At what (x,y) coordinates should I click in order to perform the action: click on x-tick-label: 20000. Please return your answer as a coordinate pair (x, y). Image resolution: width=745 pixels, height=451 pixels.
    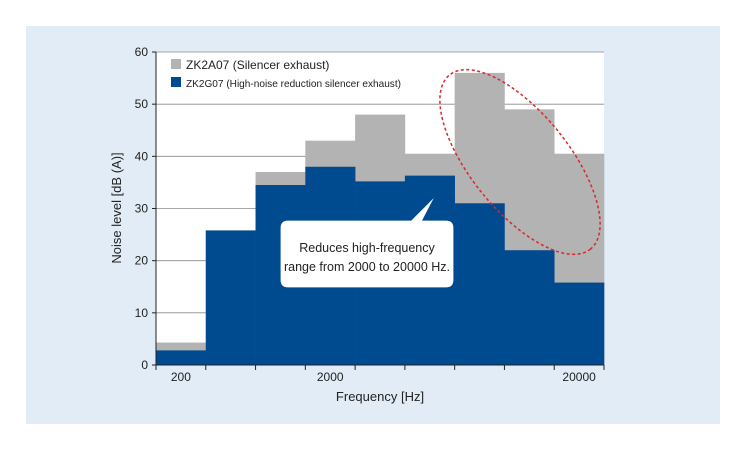
    Looking at the image, I should click on (579, 377).